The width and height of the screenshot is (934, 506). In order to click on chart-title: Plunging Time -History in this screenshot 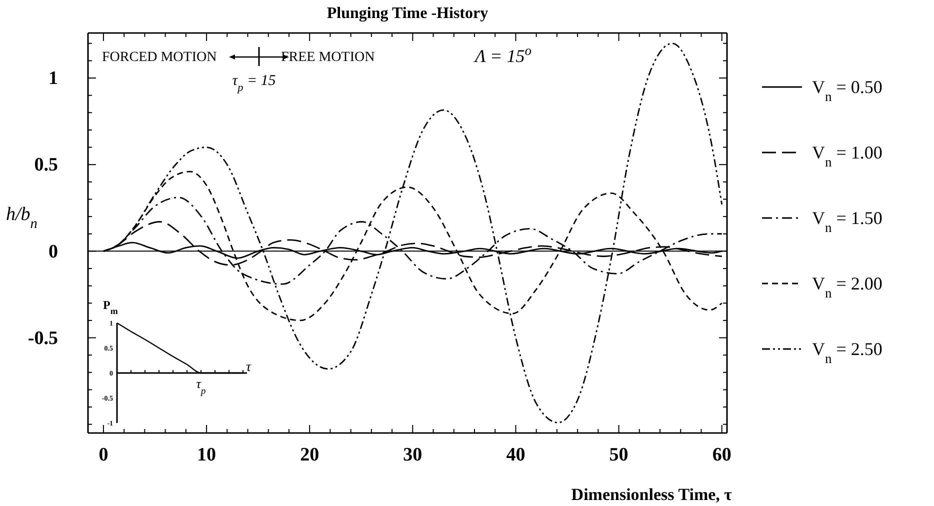, I will do `click(407, 13)`.